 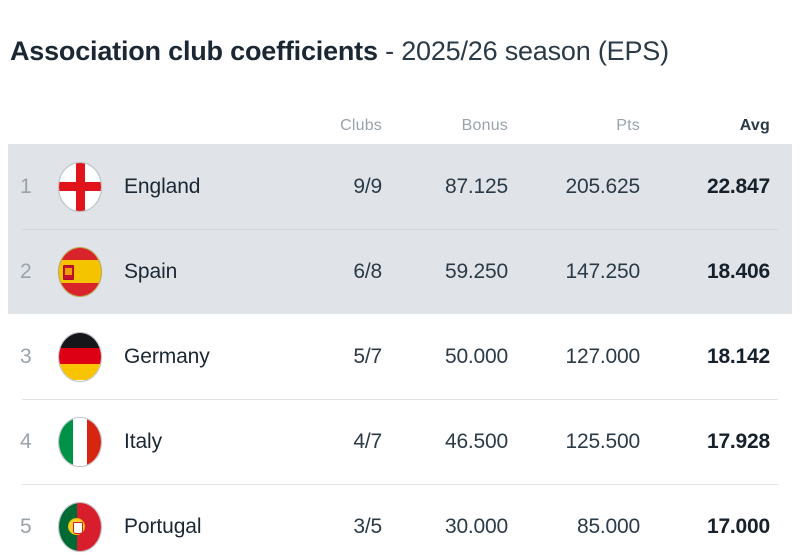 I want to click on flag-spain-icon, so click(x=80, y=271).